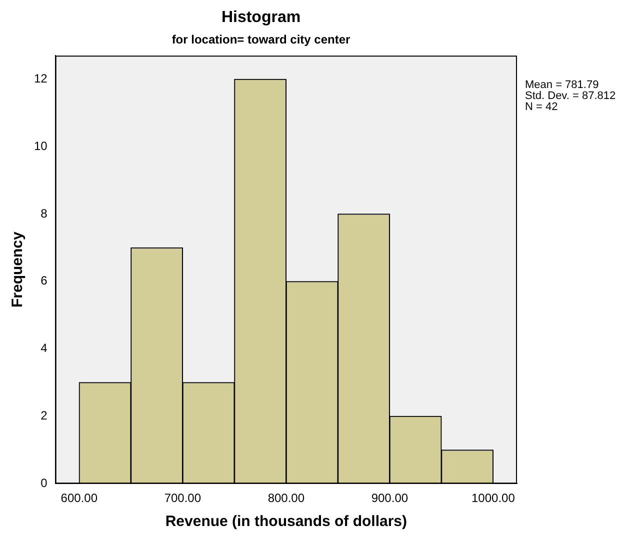 This screenshot has height=540, width=625. What do you see at coordinates (41, 145) in the screenshot?
I see `y-tick-label: 10` at bounding box center [41, 145].